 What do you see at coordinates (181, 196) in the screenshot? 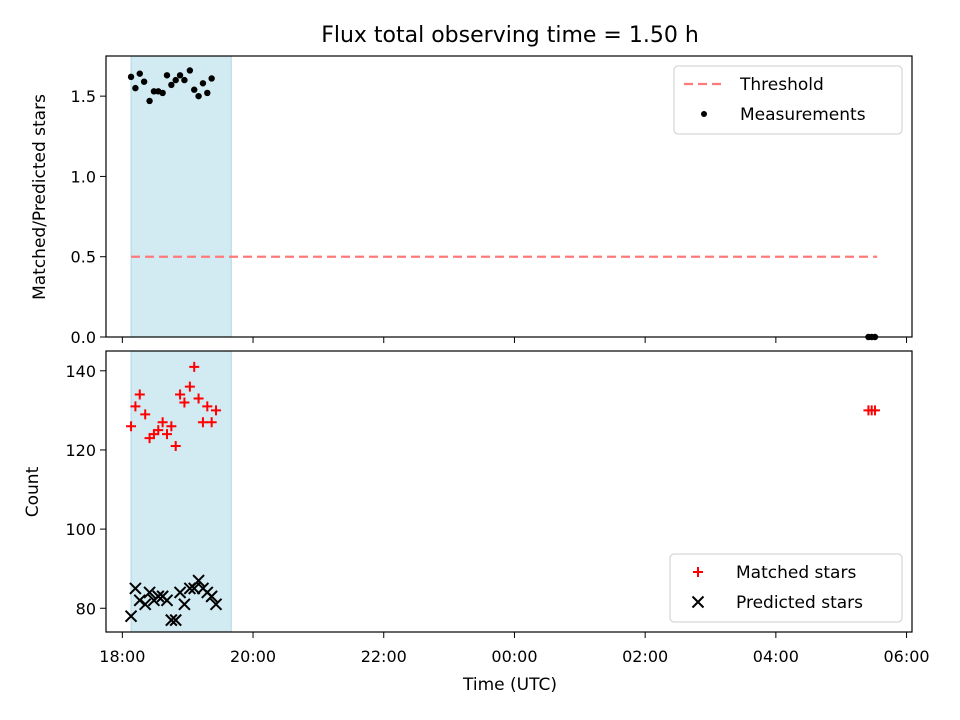
I see `observing-interval-shade` at bounding box center [181, 196].